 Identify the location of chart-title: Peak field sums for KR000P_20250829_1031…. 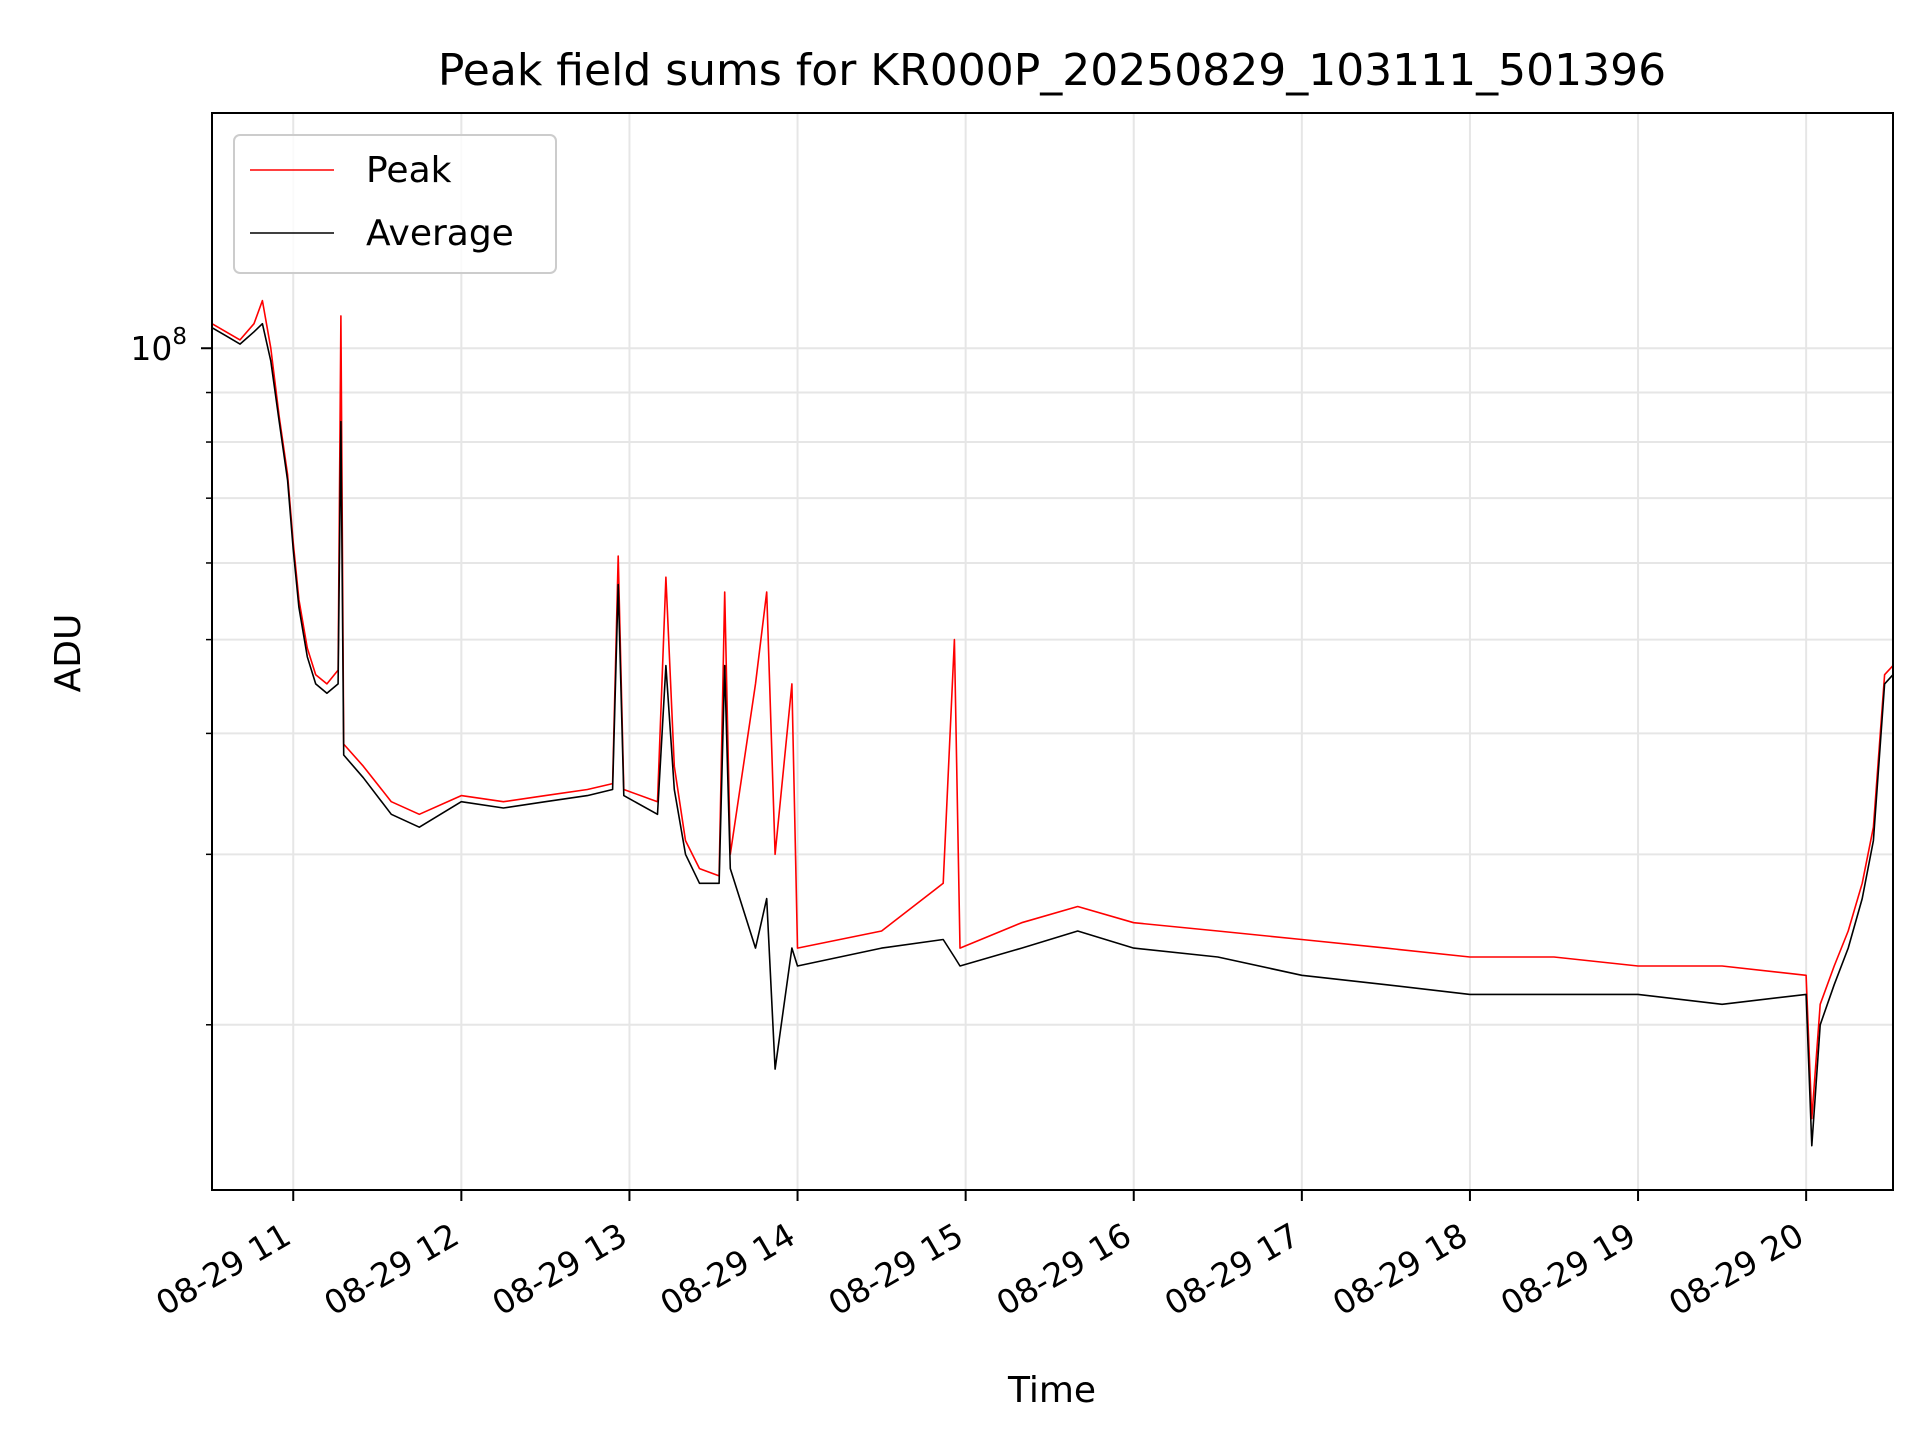
(1052, 70).